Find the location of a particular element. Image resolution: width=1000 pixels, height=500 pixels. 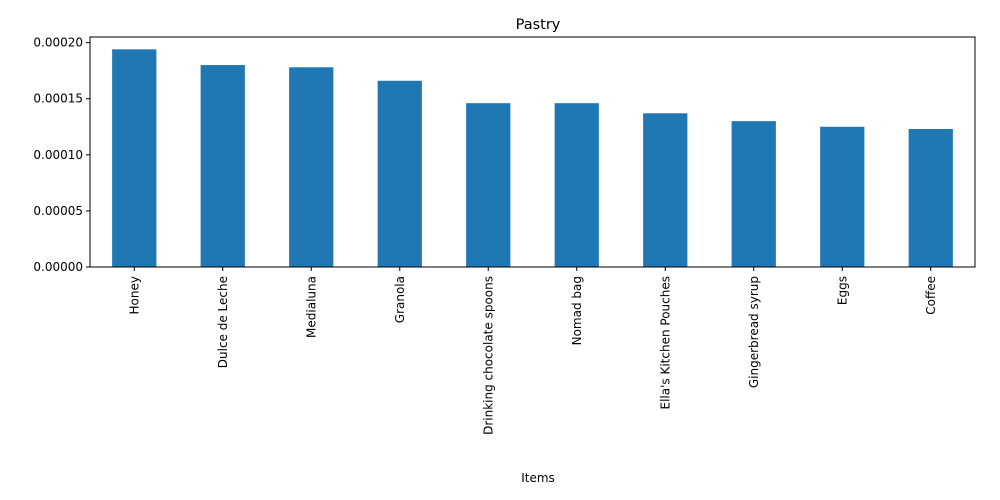

x-tick-label: Nomad bag is located at coordinates (577, 310).